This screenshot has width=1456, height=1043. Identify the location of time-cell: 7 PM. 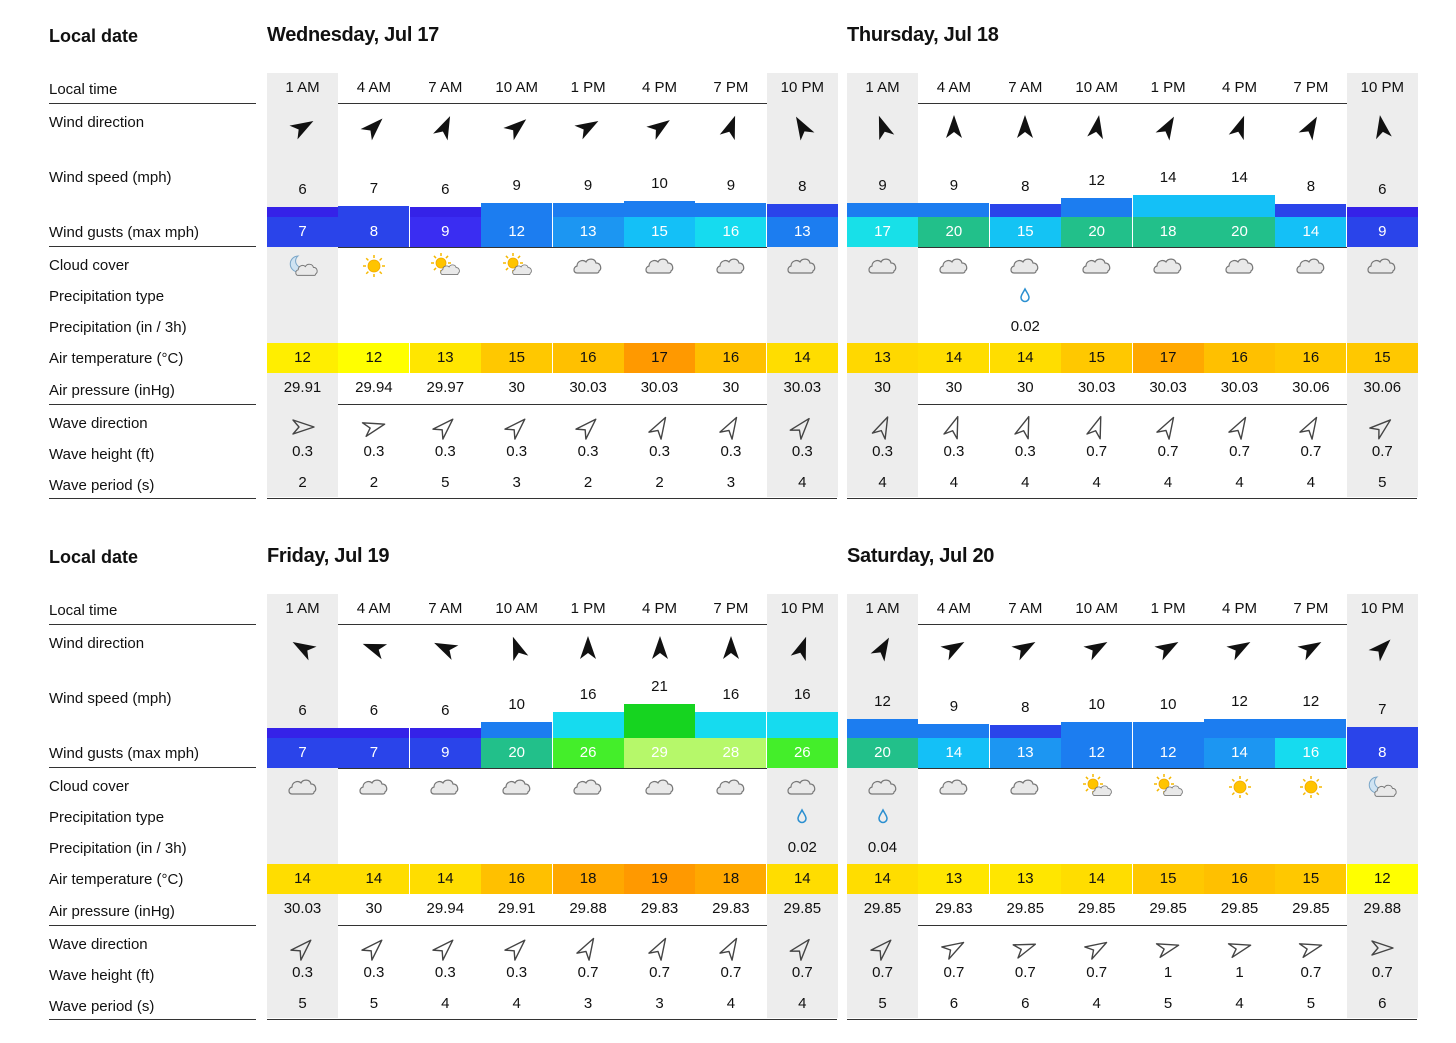
(1311, 608).